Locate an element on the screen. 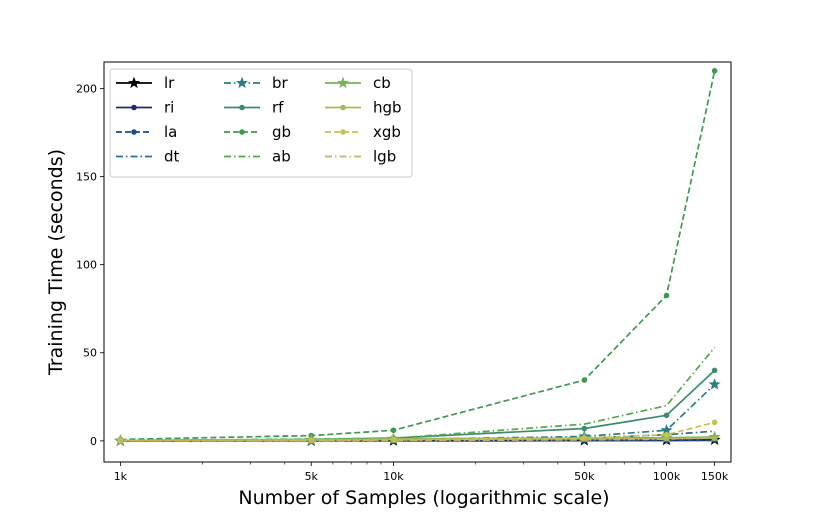 This screenshot has height=519, width=830. legend-item-br: br is located at coordinates (256, 83).